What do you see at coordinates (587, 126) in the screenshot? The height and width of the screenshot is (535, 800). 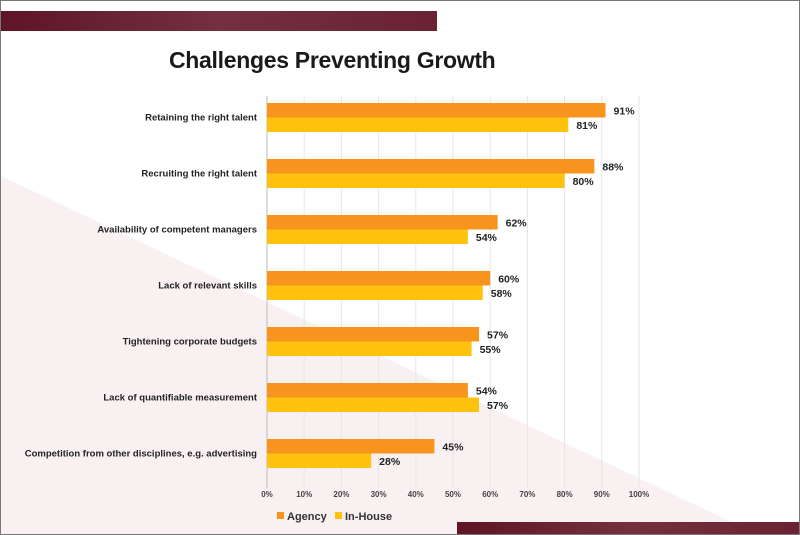 I see `data-label: 81%` at bounding box center [587, 126].